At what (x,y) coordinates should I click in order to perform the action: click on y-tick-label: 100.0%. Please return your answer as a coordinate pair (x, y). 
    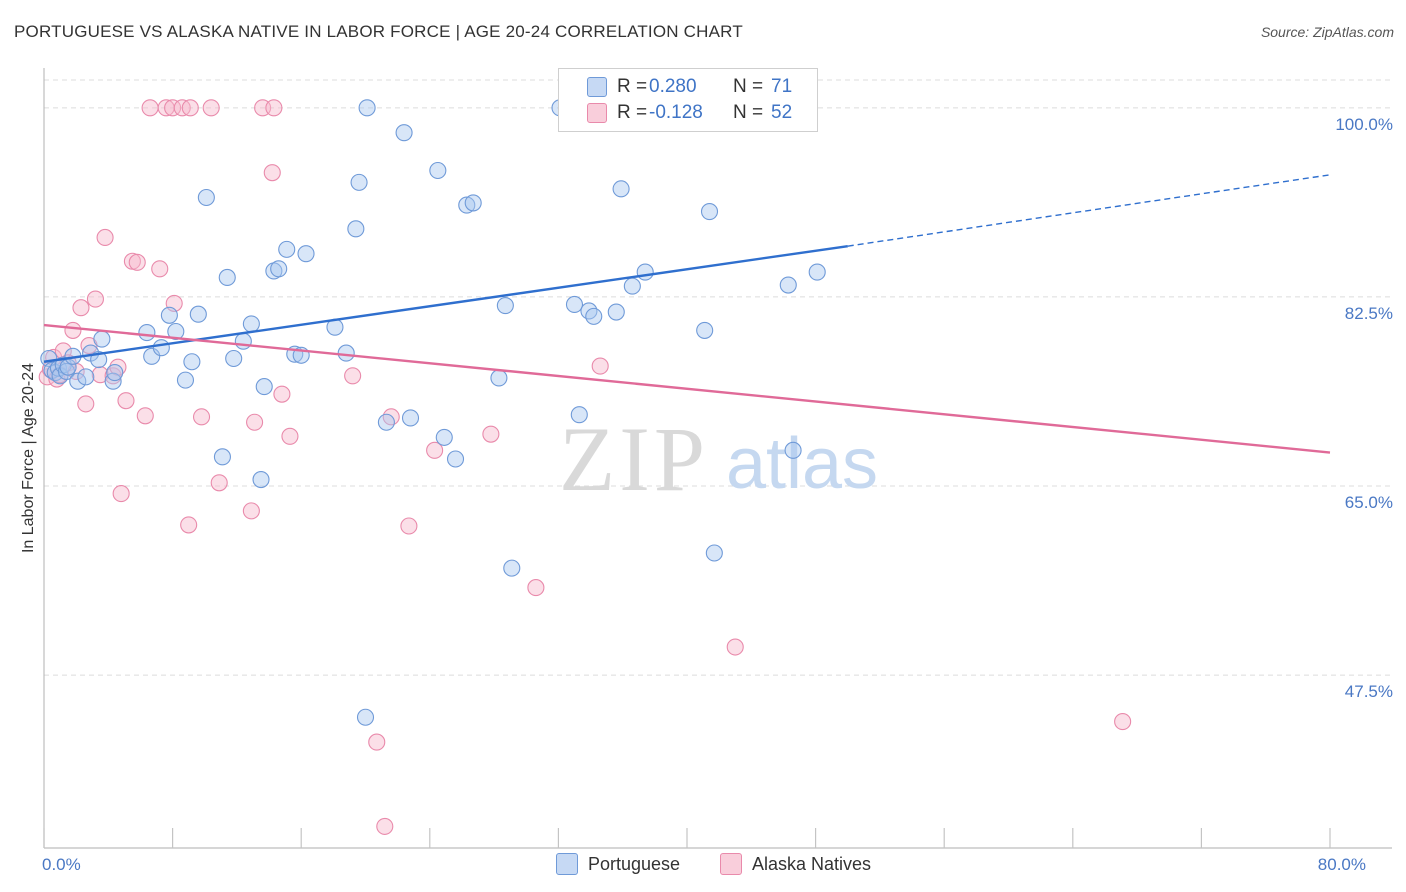
    Looking at the image, I should click on (1364, 124).